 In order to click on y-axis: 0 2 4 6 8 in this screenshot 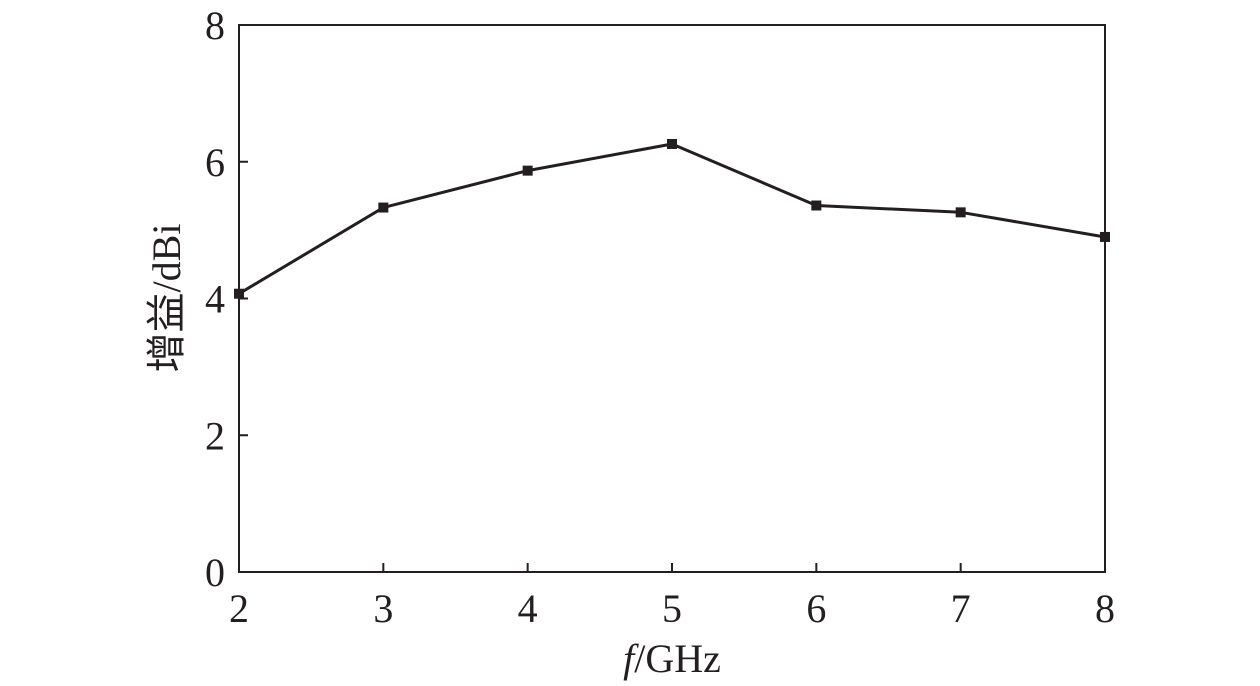, I will do `click(226, 299)`.